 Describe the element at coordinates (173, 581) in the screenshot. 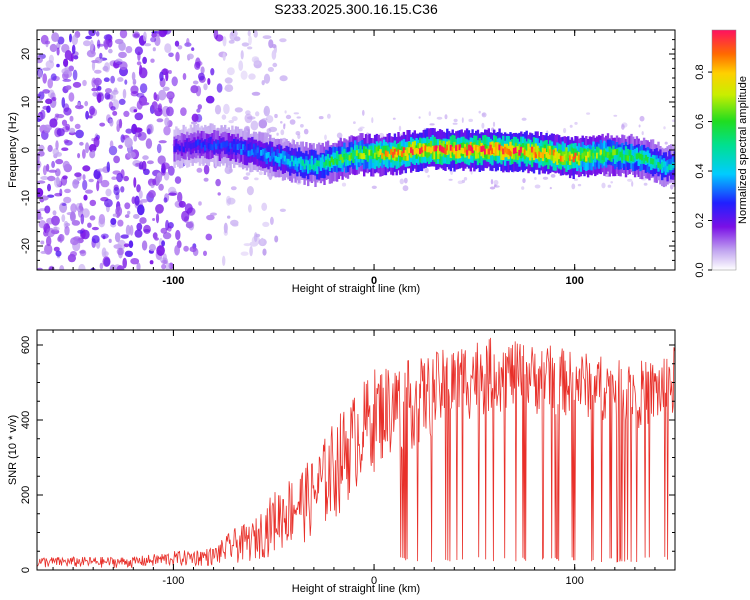

I see `x-tick-label: -100` at that location.